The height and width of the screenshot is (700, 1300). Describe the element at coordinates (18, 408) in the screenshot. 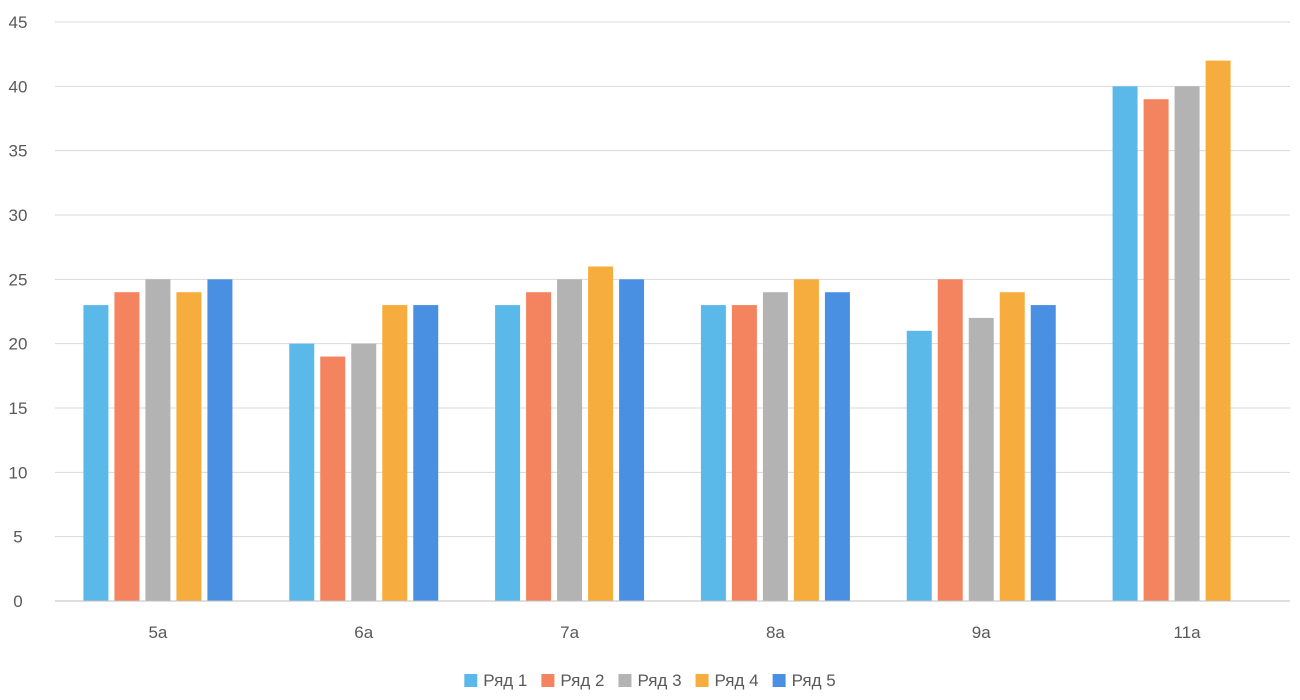

I see `y-tick-label: 15` at that location.